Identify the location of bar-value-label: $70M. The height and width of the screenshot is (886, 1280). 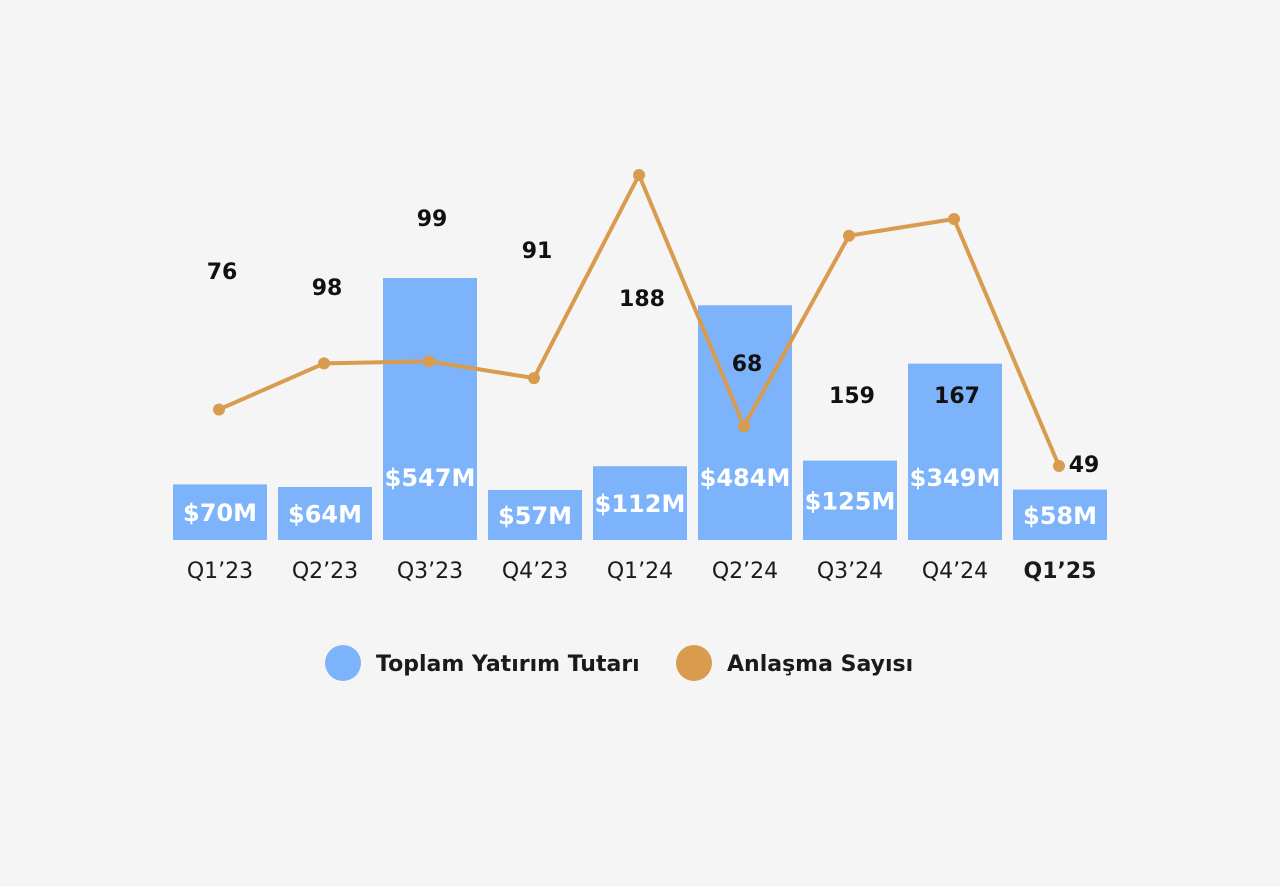
(220, 513).